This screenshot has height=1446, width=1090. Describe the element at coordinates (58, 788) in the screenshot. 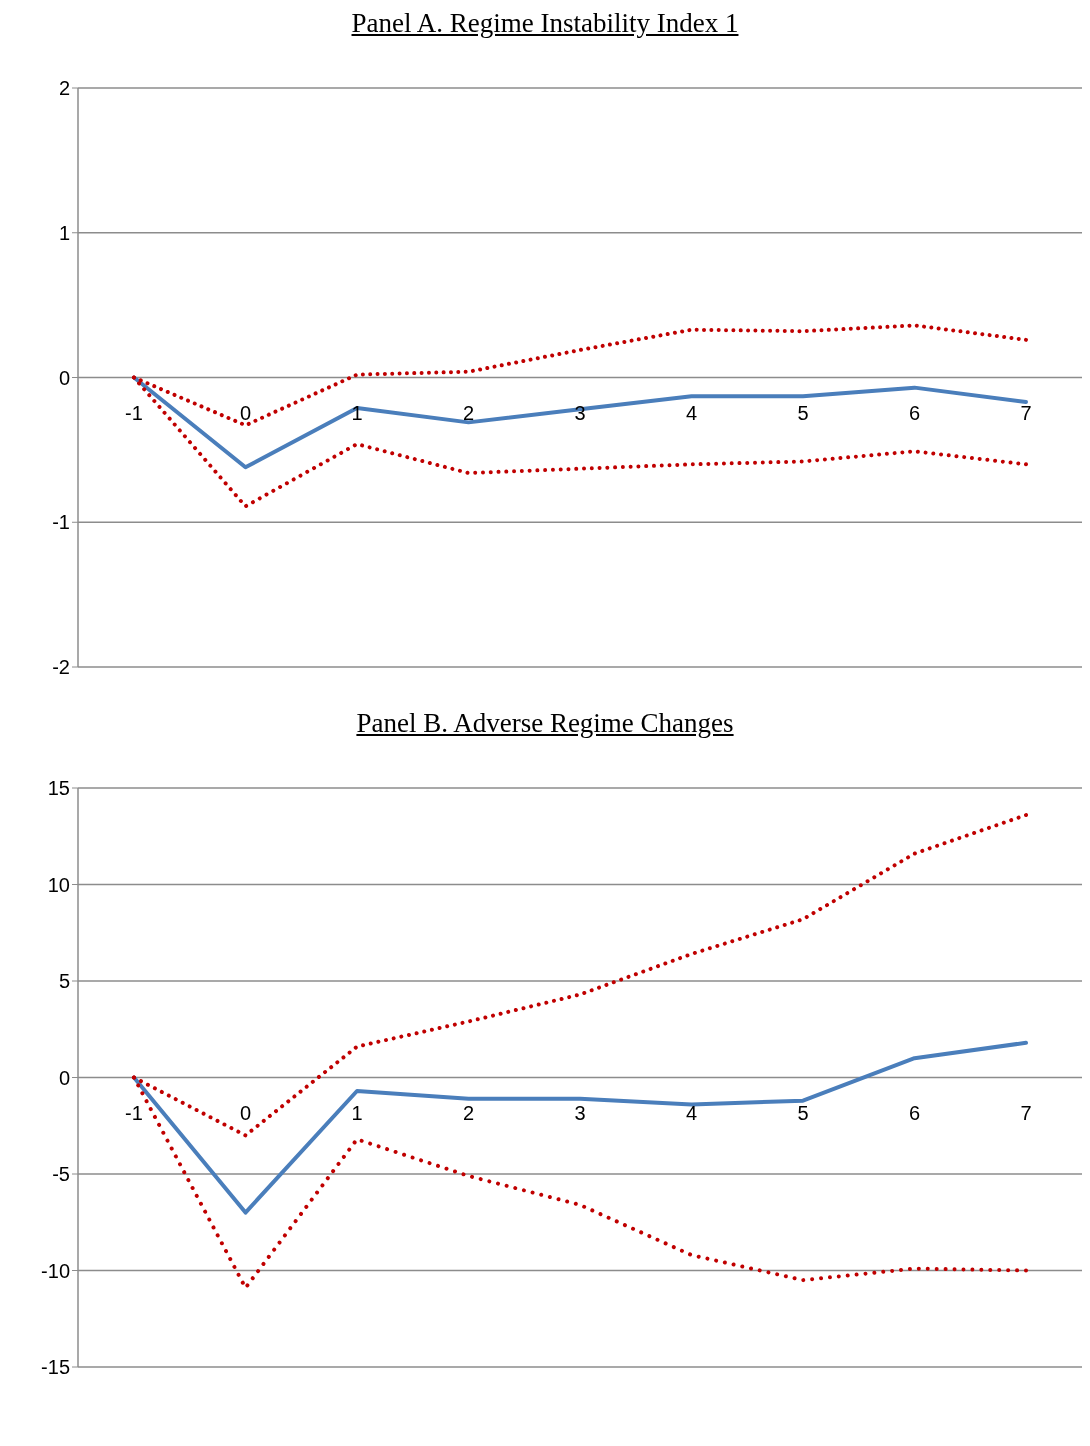

I see `y-tick-label: 15` at that location.